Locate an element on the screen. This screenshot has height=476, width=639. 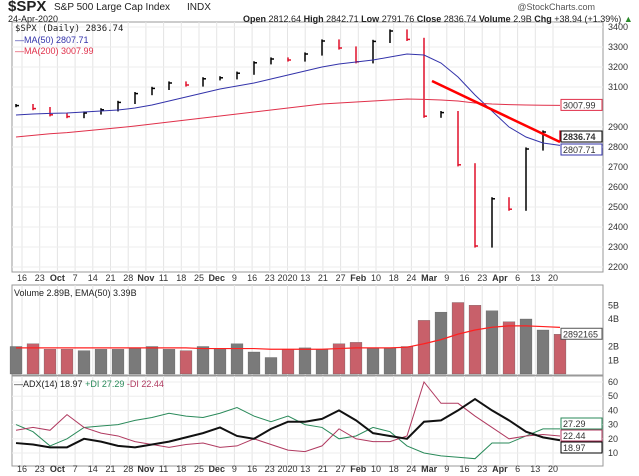
volume-tick-label: 4B is located at coordinates (613, 319).